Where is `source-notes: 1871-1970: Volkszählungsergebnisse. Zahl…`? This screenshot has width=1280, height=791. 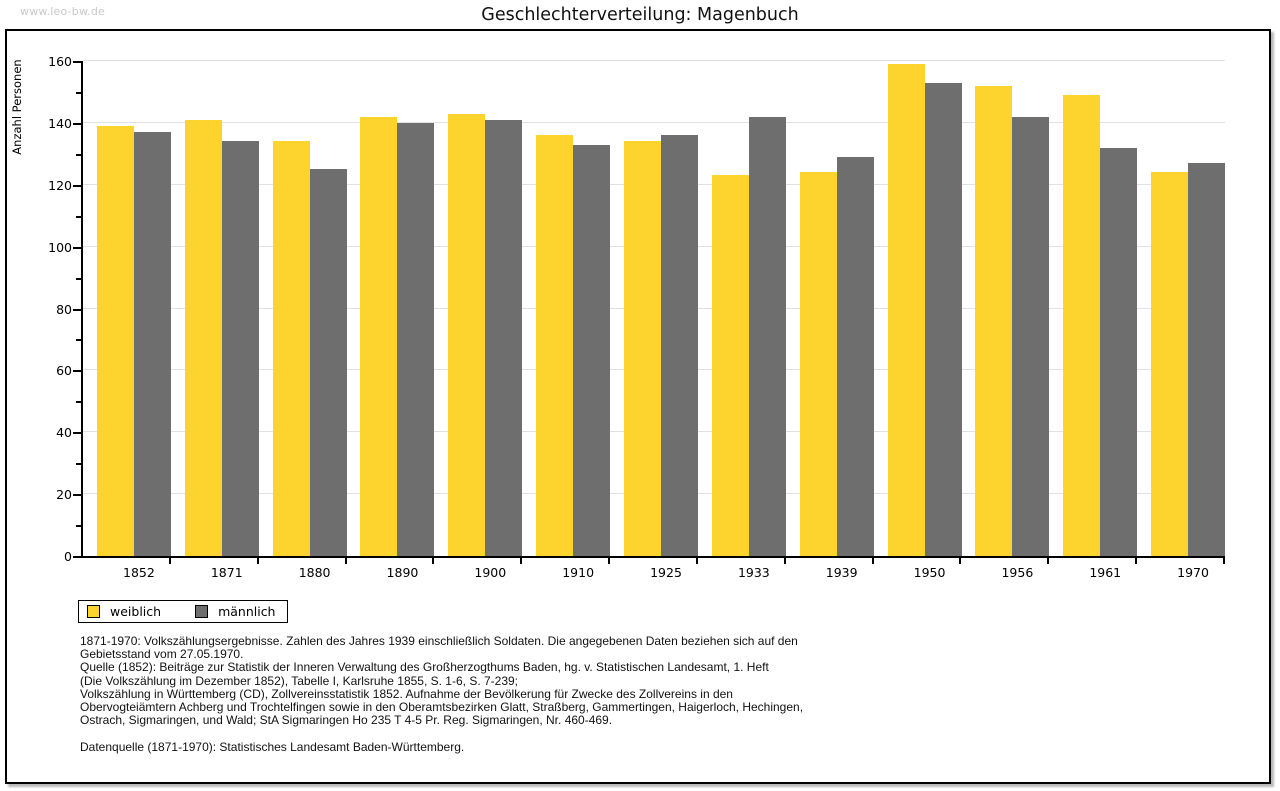 source-notes: 1871-1970: Volkszählungsergebnisse. Zahl… is located at coordinates (442, 694).